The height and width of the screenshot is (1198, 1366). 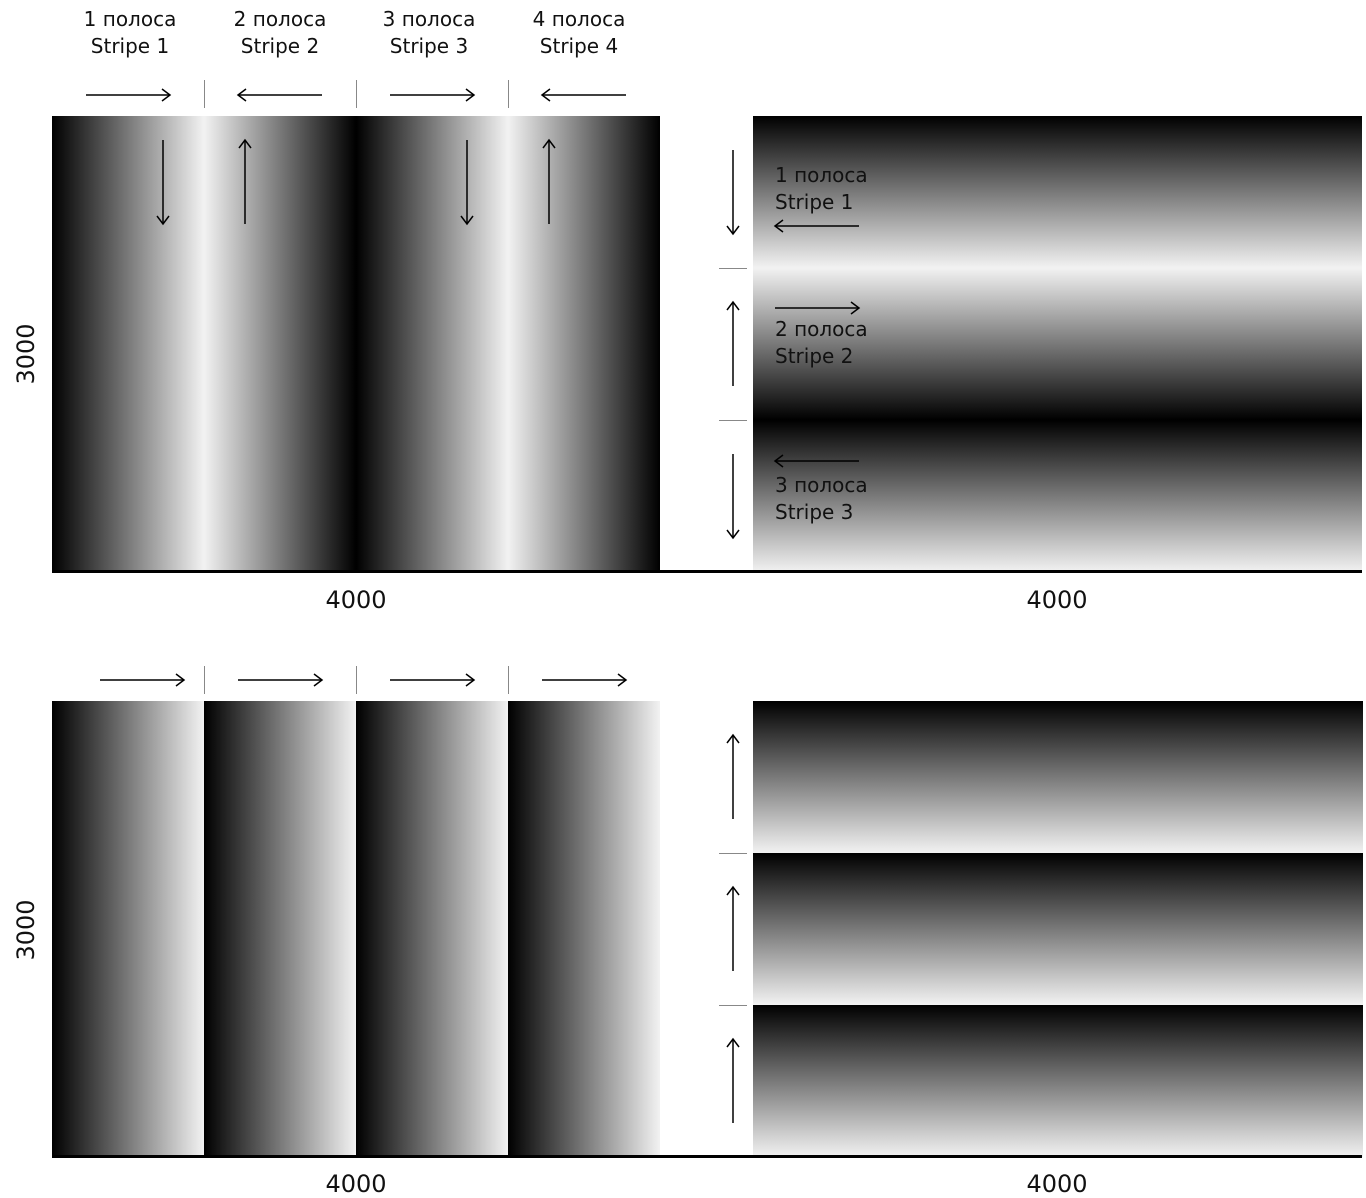 I want to click on bottom-left-direction-arrows, so click(x=364, y=680).